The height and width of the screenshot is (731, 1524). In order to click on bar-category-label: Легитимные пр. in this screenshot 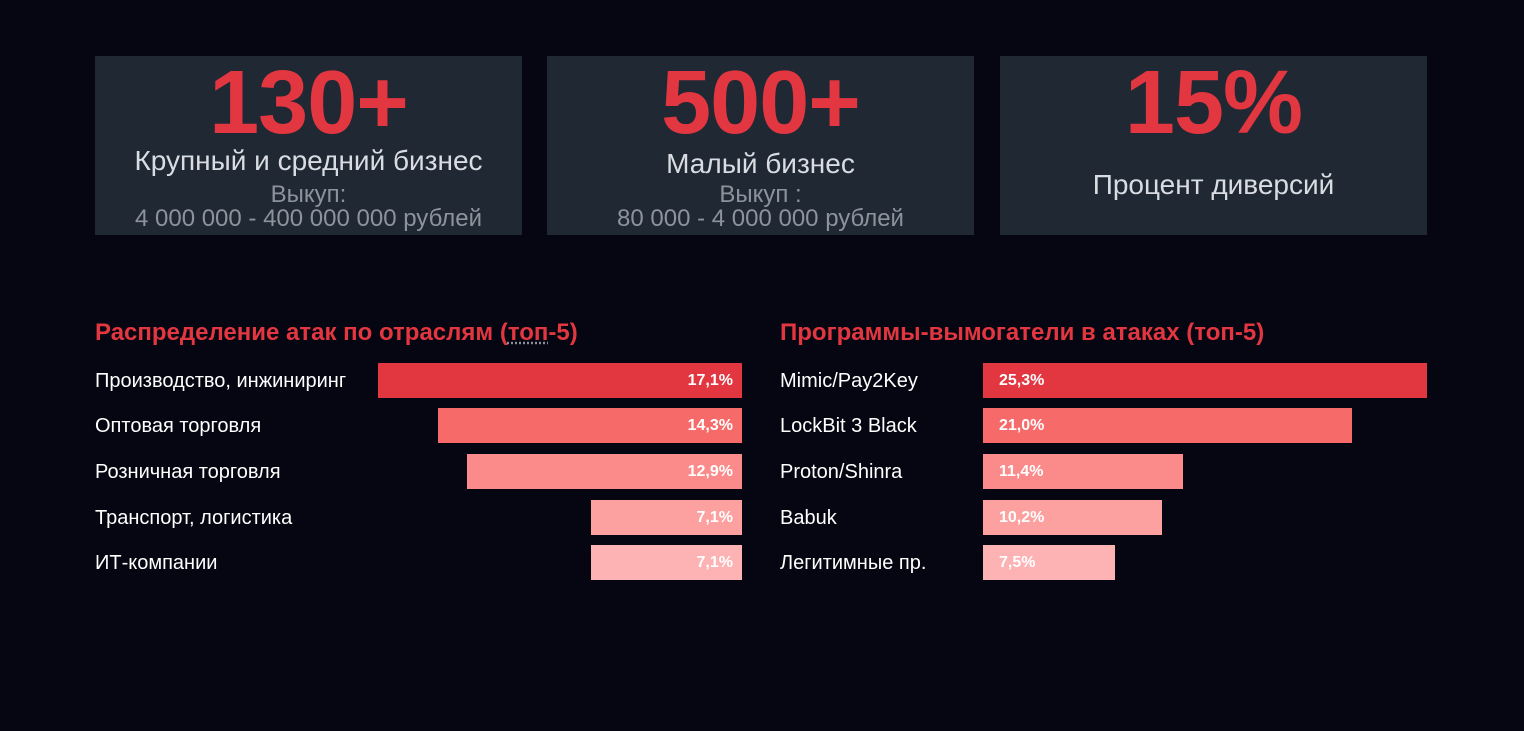, I will do `click(853, 563)`.